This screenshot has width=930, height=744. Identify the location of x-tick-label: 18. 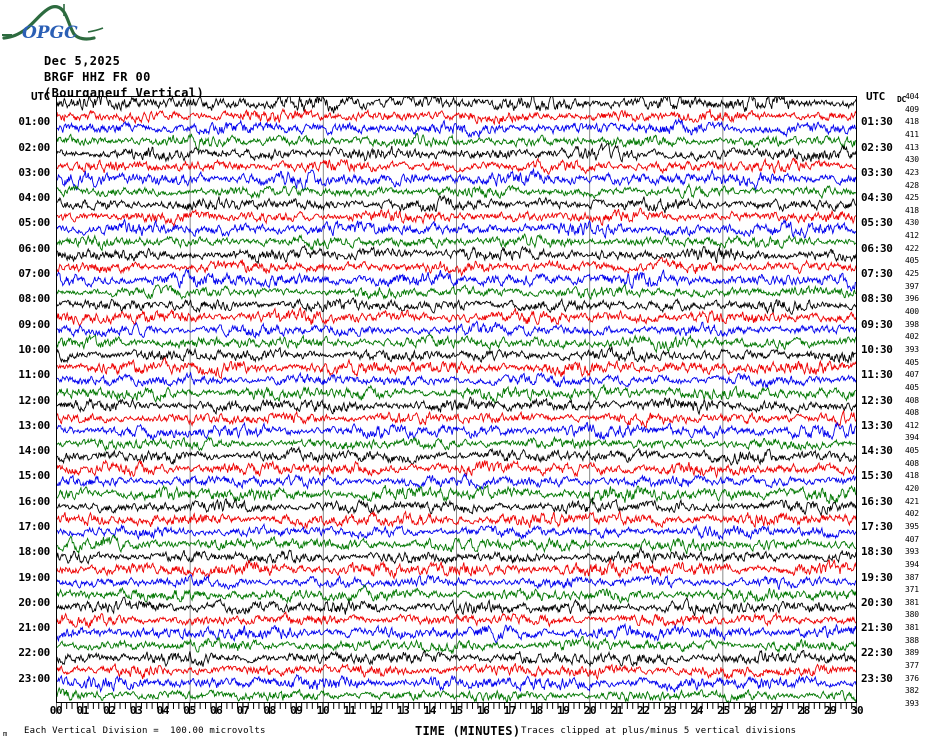
(536, 710).